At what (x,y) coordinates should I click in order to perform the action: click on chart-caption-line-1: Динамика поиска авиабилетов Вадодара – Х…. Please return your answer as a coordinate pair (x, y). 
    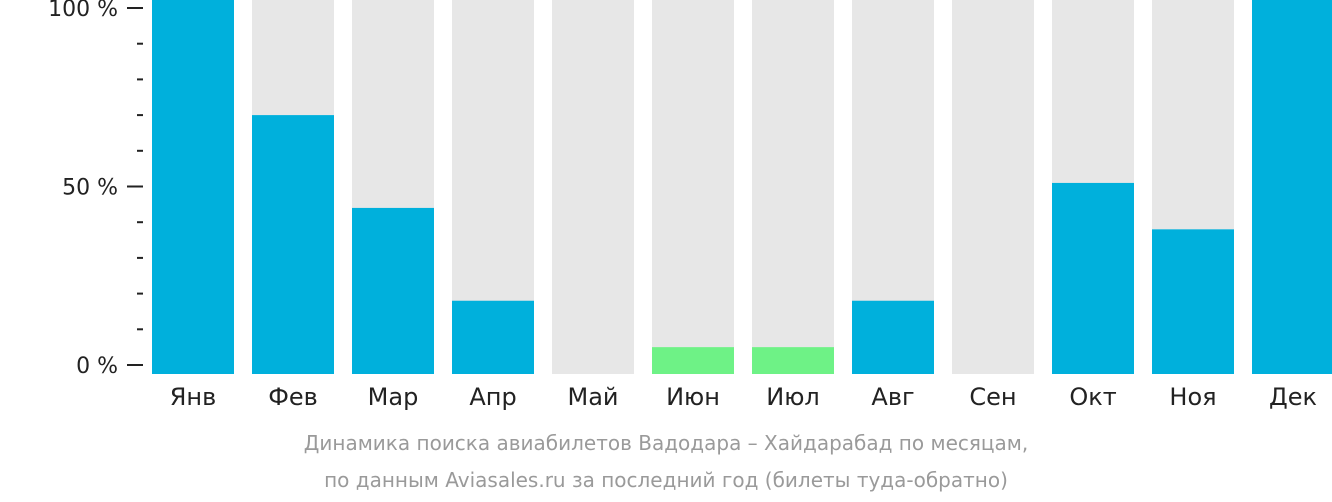
    Looking at the image, I should click on (666, 443).